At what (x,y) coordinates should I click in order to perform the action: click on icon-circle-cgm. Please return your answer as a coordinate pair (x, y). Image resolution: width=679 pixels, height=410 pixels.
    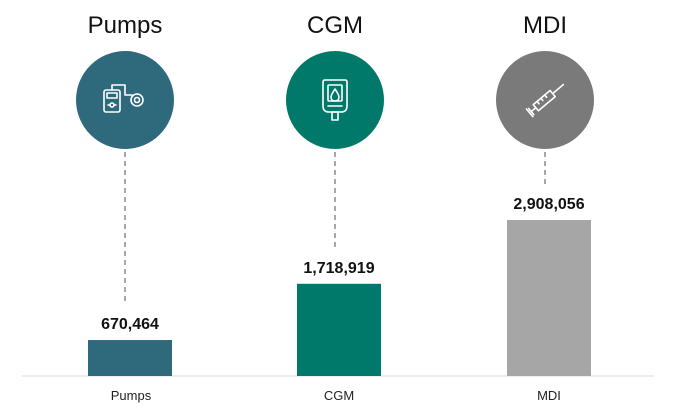
    Looking at the image, I should click on (335, 100).